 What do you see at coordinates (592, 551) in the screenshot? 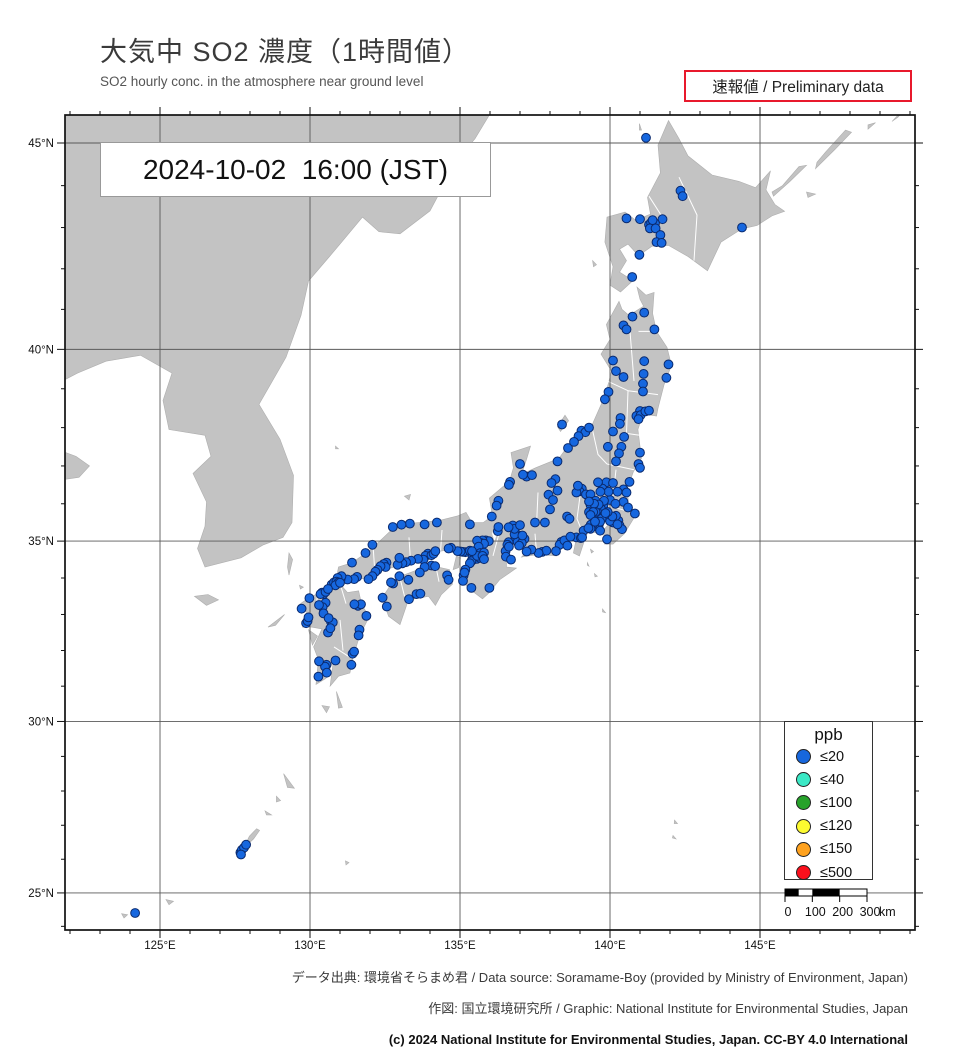
I see `land-izu-oshima` at bounding box center [592, 551].